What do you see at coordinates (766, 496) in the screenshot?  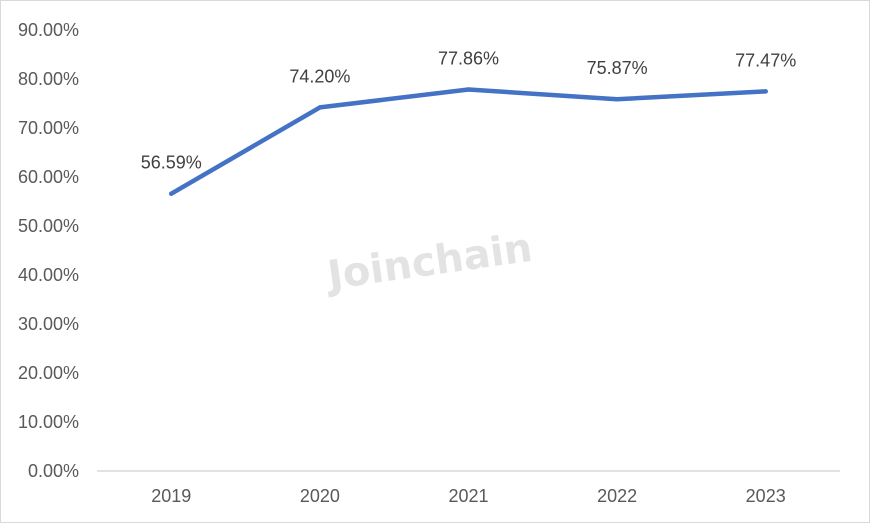 I see `x-tick-label: 2023` at bounding box center [766, 496].